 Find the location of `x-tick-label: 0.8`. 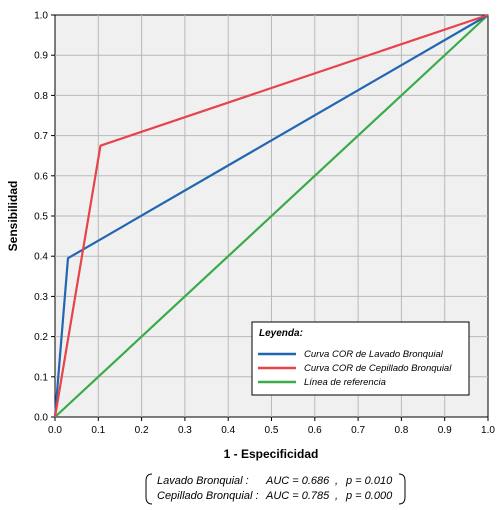

x-tick-label: 0.8 is located at coordinates (401, 430).